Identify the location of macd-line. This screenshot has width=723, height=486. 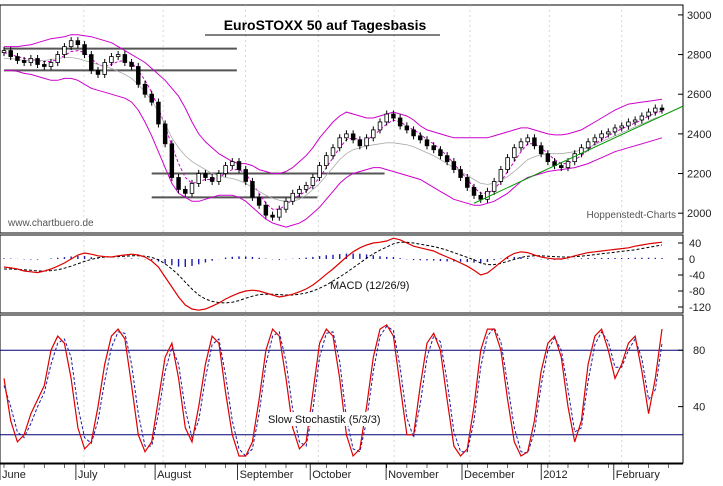
(333, 274).